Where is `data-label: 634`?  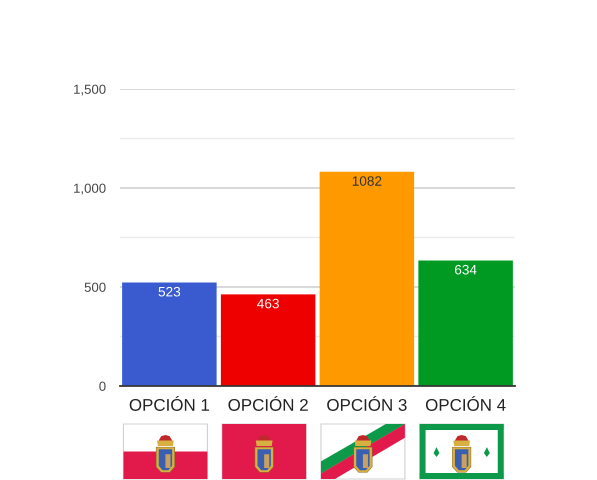 data-label: 634 is located at coordinates (465, 269).